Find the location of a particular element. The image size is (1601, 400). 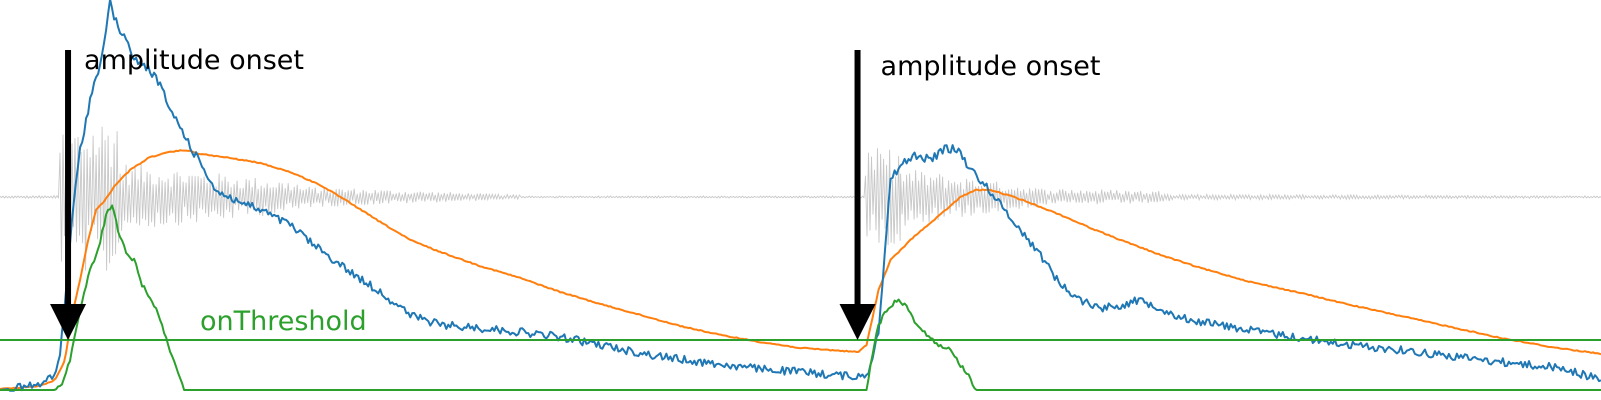

onset-label-1: amplitude onset is located at coordinates (194, 60).